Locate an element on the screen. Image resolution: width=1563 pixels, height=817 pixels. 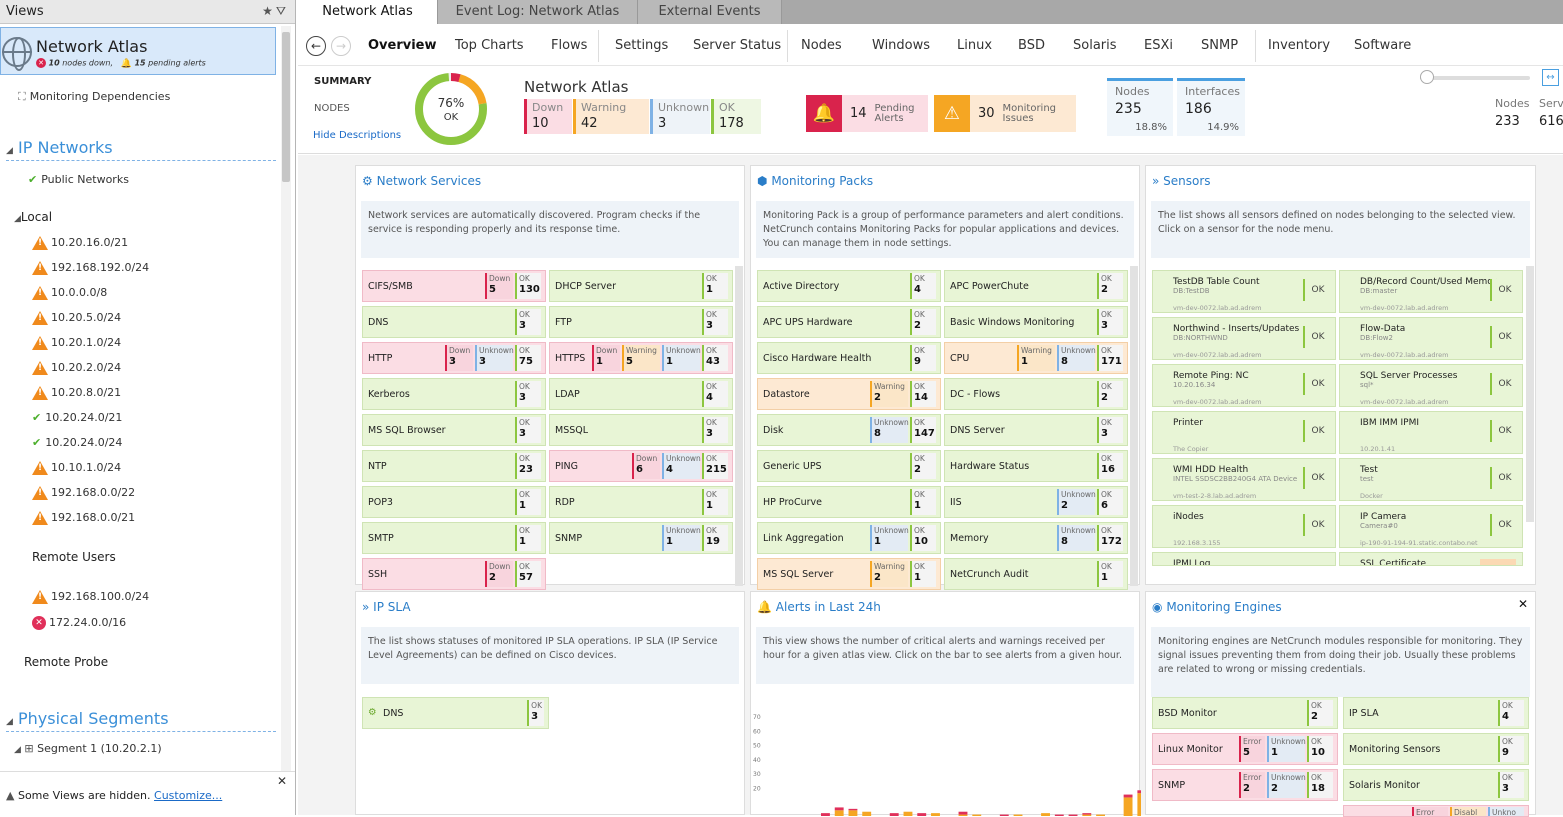
tile-ldap: LDAP OK 4 is located at coordinates (641, 394).